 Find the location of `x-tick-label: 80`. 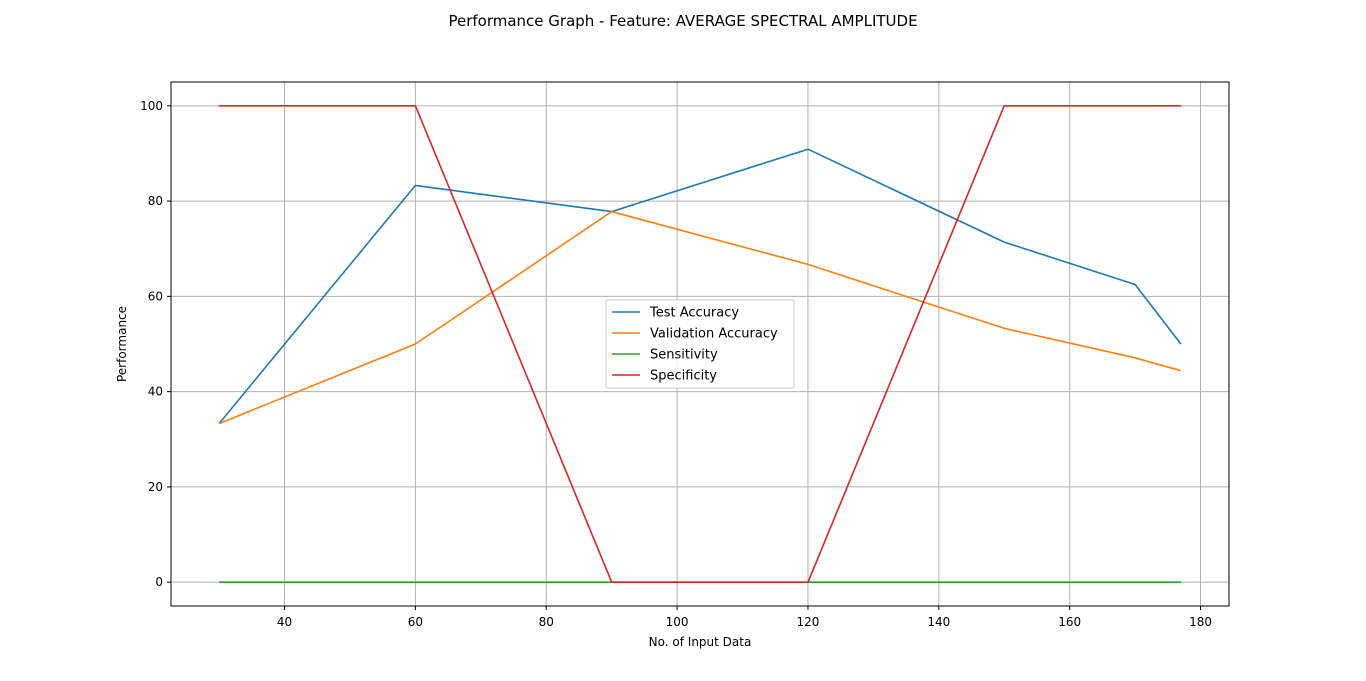

x-tick-label: 80 is located at coordinates (546, 622).